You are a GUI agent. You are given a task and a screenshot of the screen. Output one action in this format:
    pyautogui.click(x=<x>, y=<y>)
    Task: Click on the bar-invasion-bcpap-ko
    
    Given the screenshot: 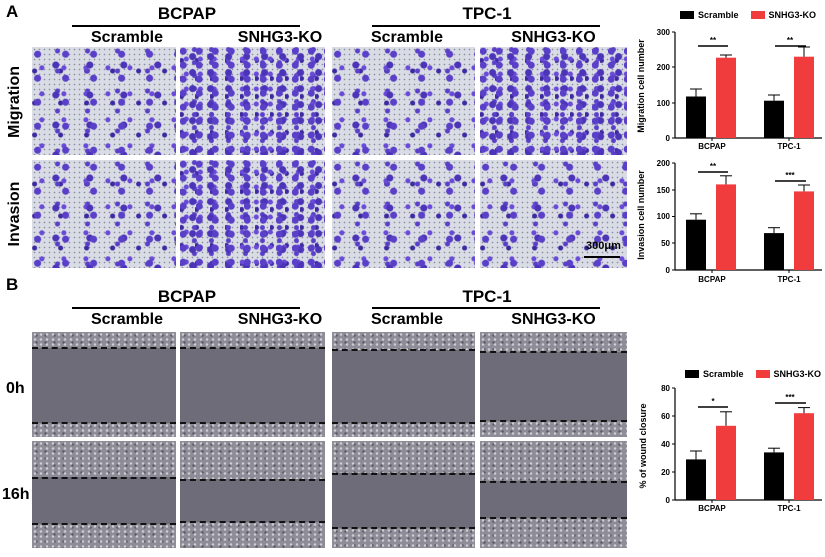 What is the action you would take?
    pyautogui.click(x=726, y=227)
    